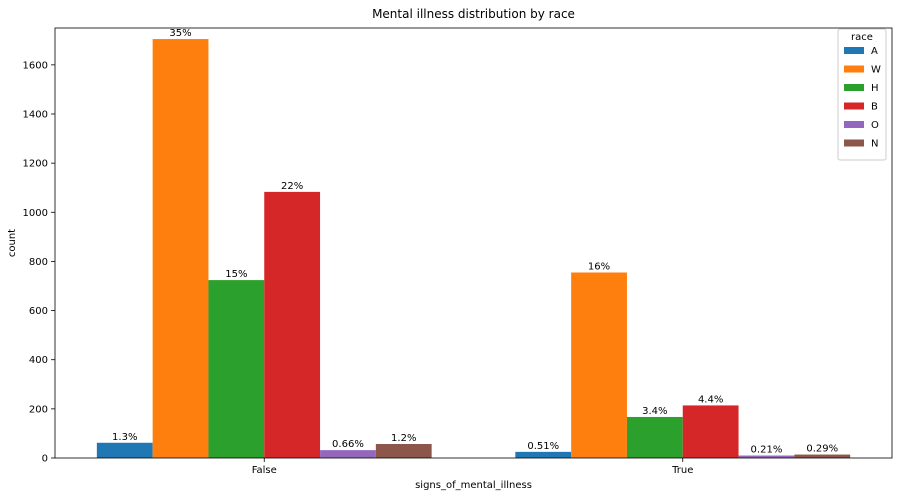 The image size is (897, 497). I want to click on chart-title: Mental illness distribution by race, so click(473, 14).